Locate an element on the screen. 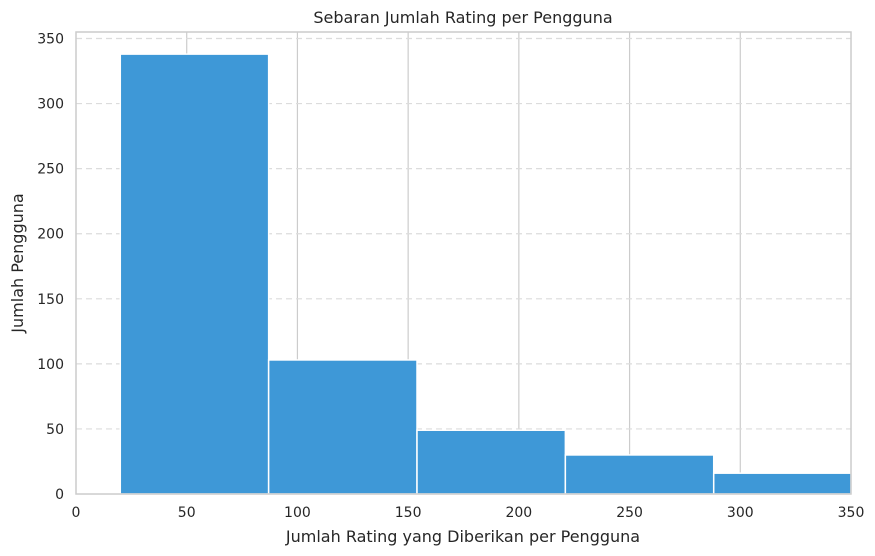 The width and height of the screenshot is (875, 556). x-tick-label: 300 is located at coordinates (740, 513).